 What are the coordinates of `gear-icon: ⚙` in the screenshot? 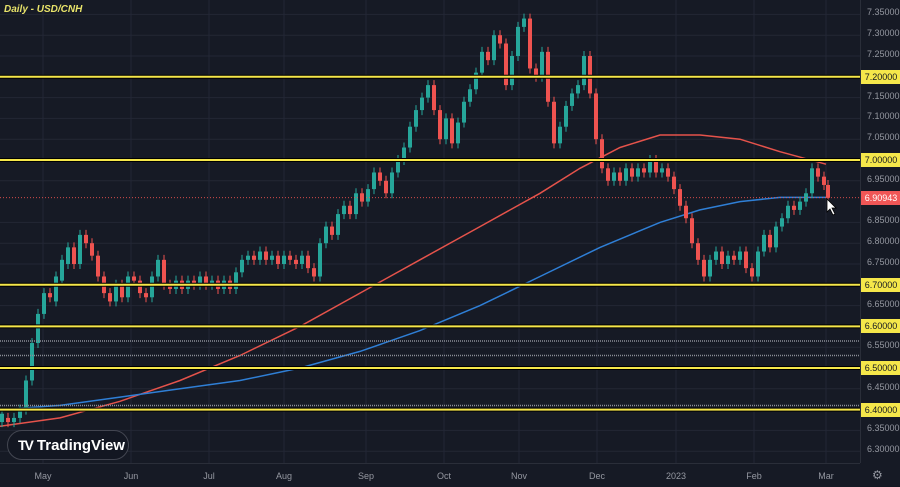 It's located at (877, 475).